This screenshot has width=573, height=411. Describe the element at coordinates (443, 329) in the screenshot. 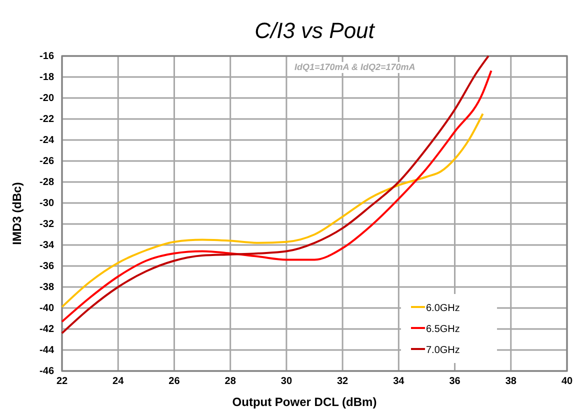

I see `legend-label: 6.5GHz` at that location.